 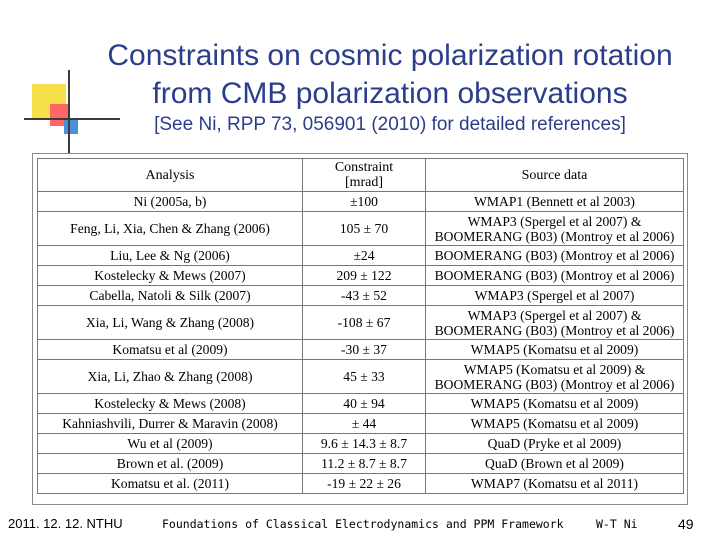 What do you see at coordinates (65, 523) in the screenshot?
I see `footer-date: 2011. 12. 12. NTHU` at bounding box center [65, 523].